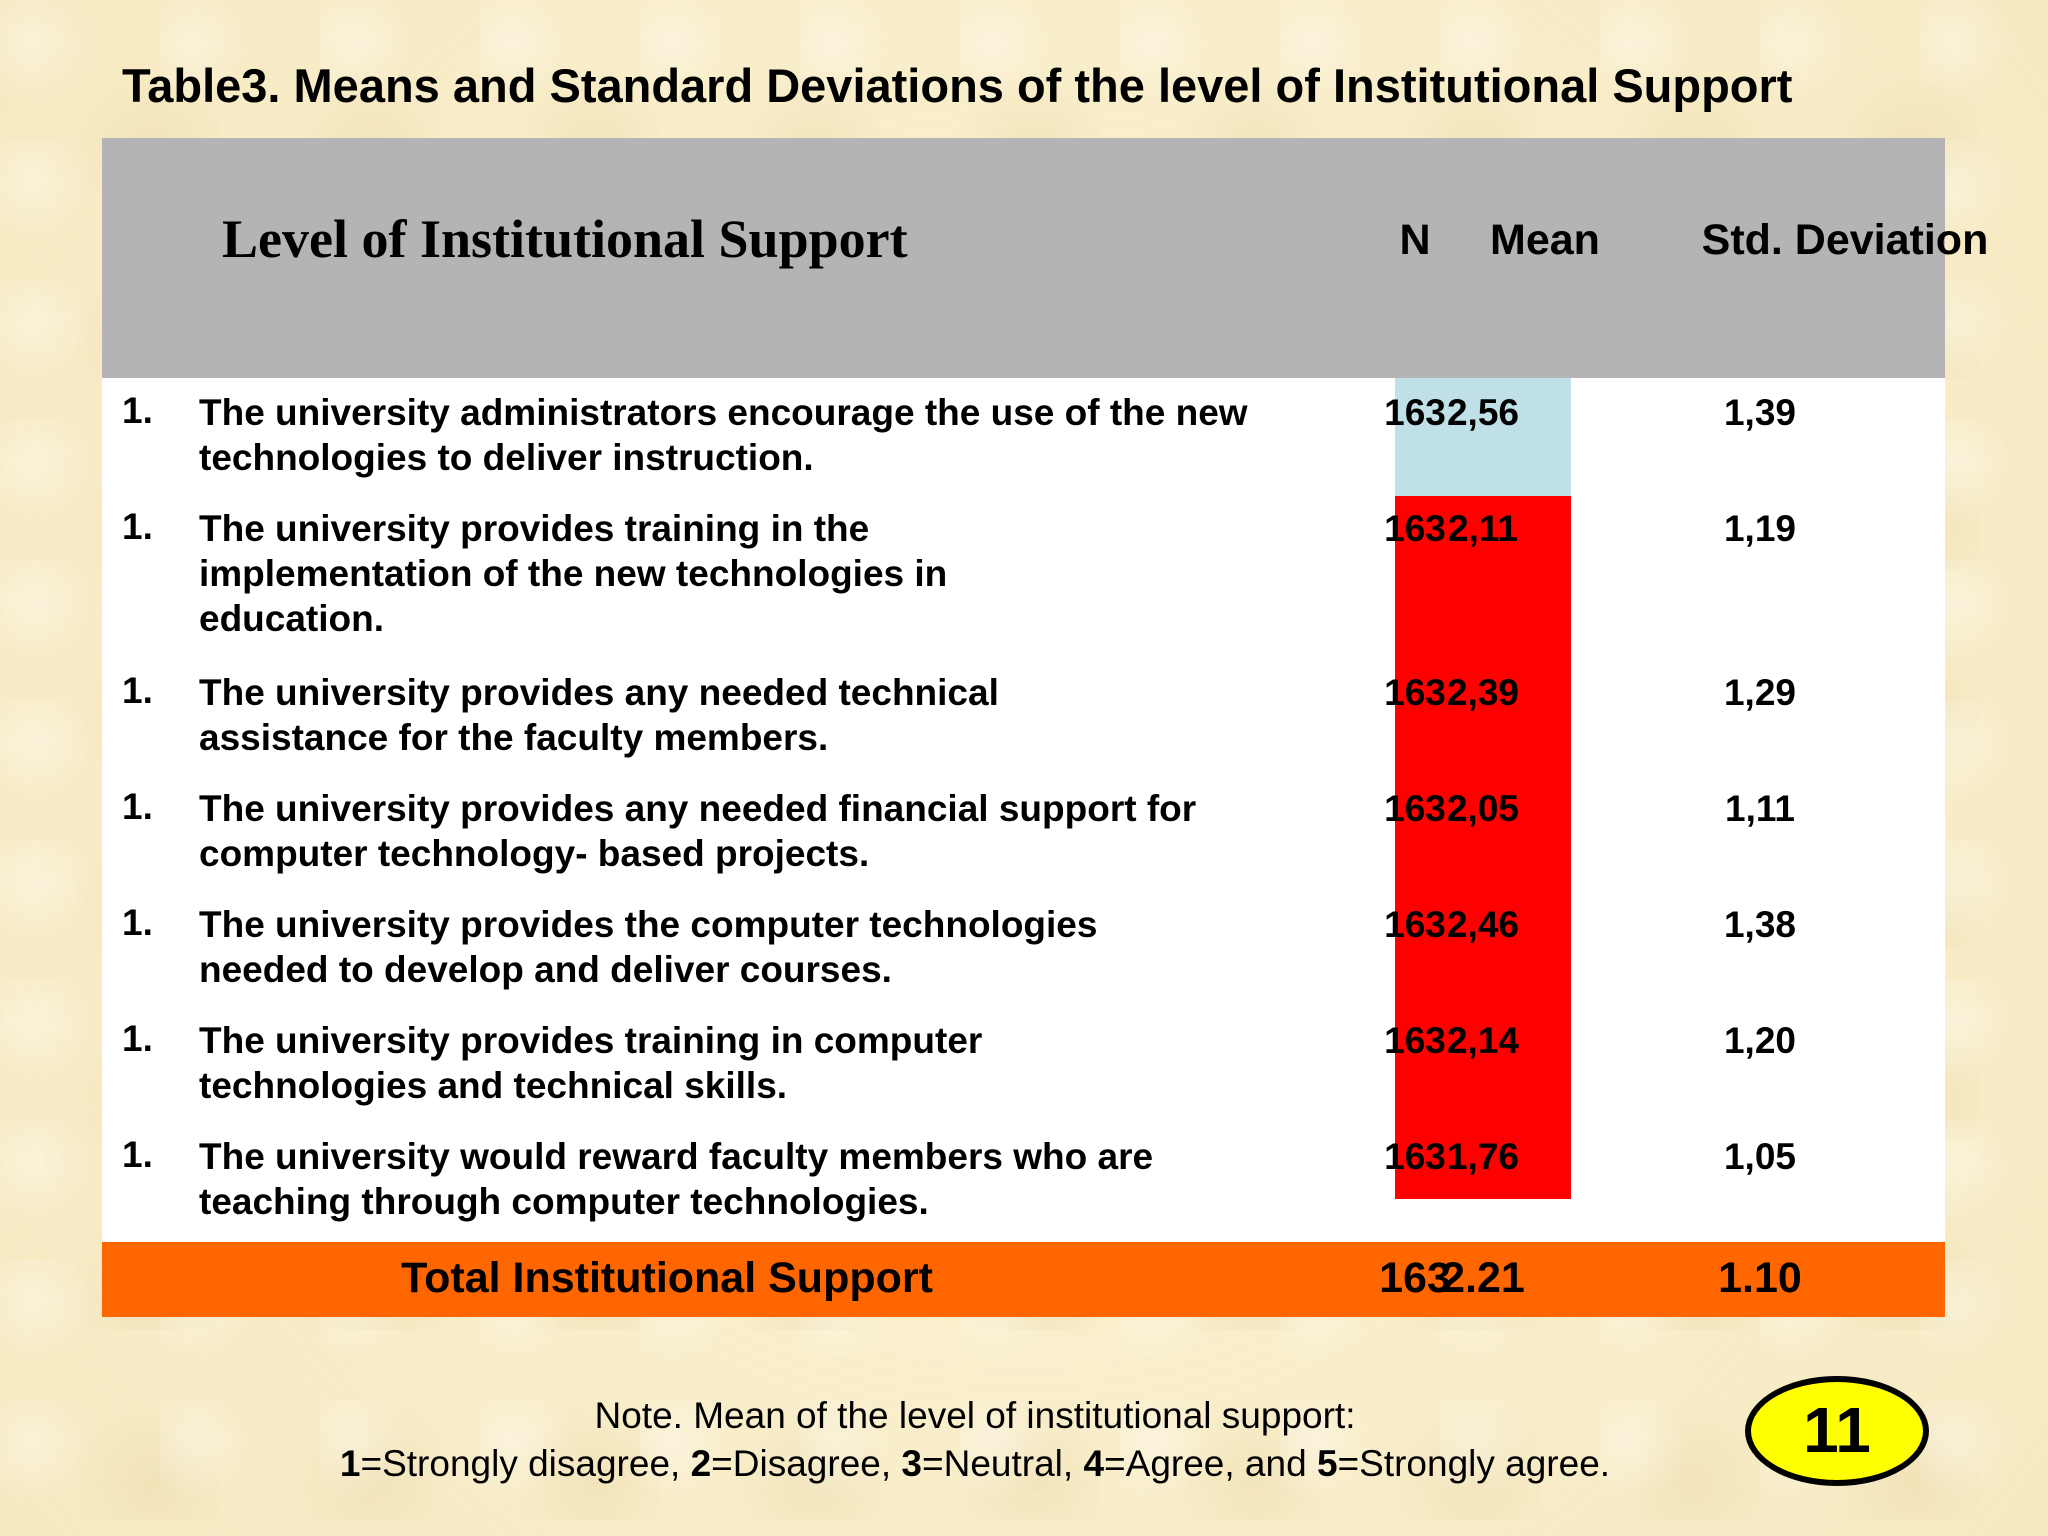 The width and height of the screenshot is (2048, 1536). Describe the element at coordinates (701, 1463) in the screenshot. I see `scale-value: 2` at that location.